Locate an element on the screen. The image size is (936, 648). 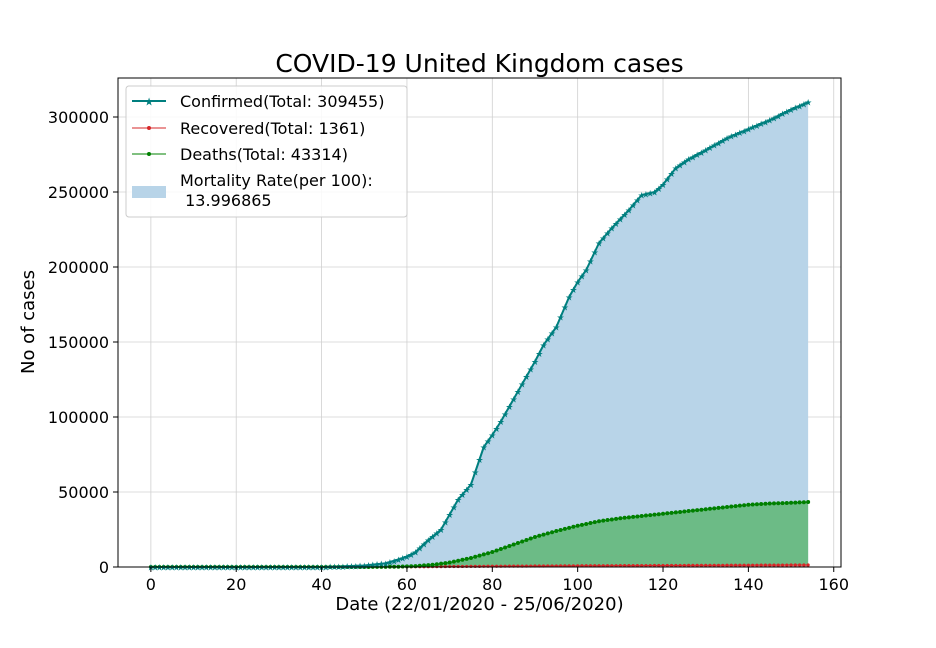
x-tick-label: 140 is located at coordinates (748, 584).